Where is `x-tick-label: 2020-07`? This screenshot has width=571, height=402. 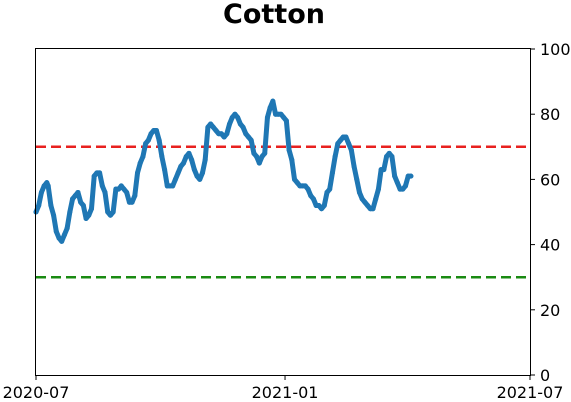
x-tick-label: 2020-07 is located at coordinates (36, 392).